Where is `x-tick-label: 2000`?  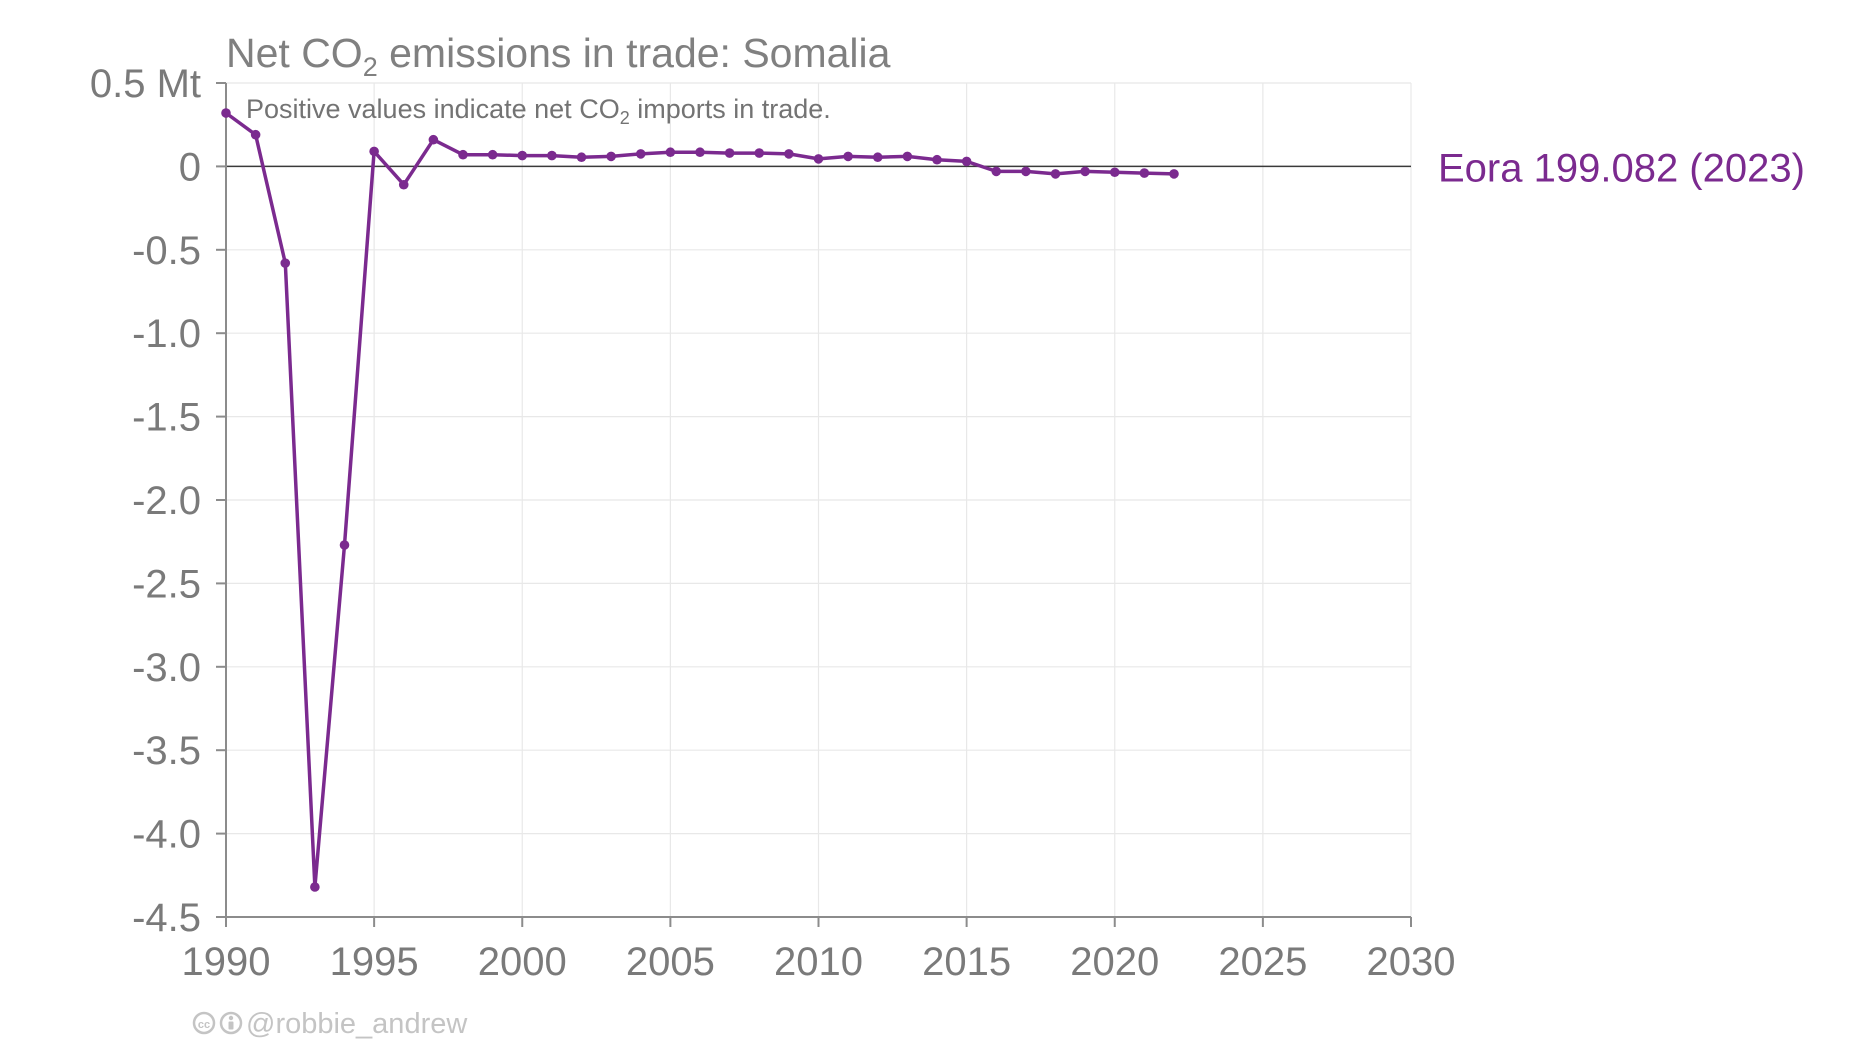 x-tick-label: 2000 is located at coordinates (522, 962).